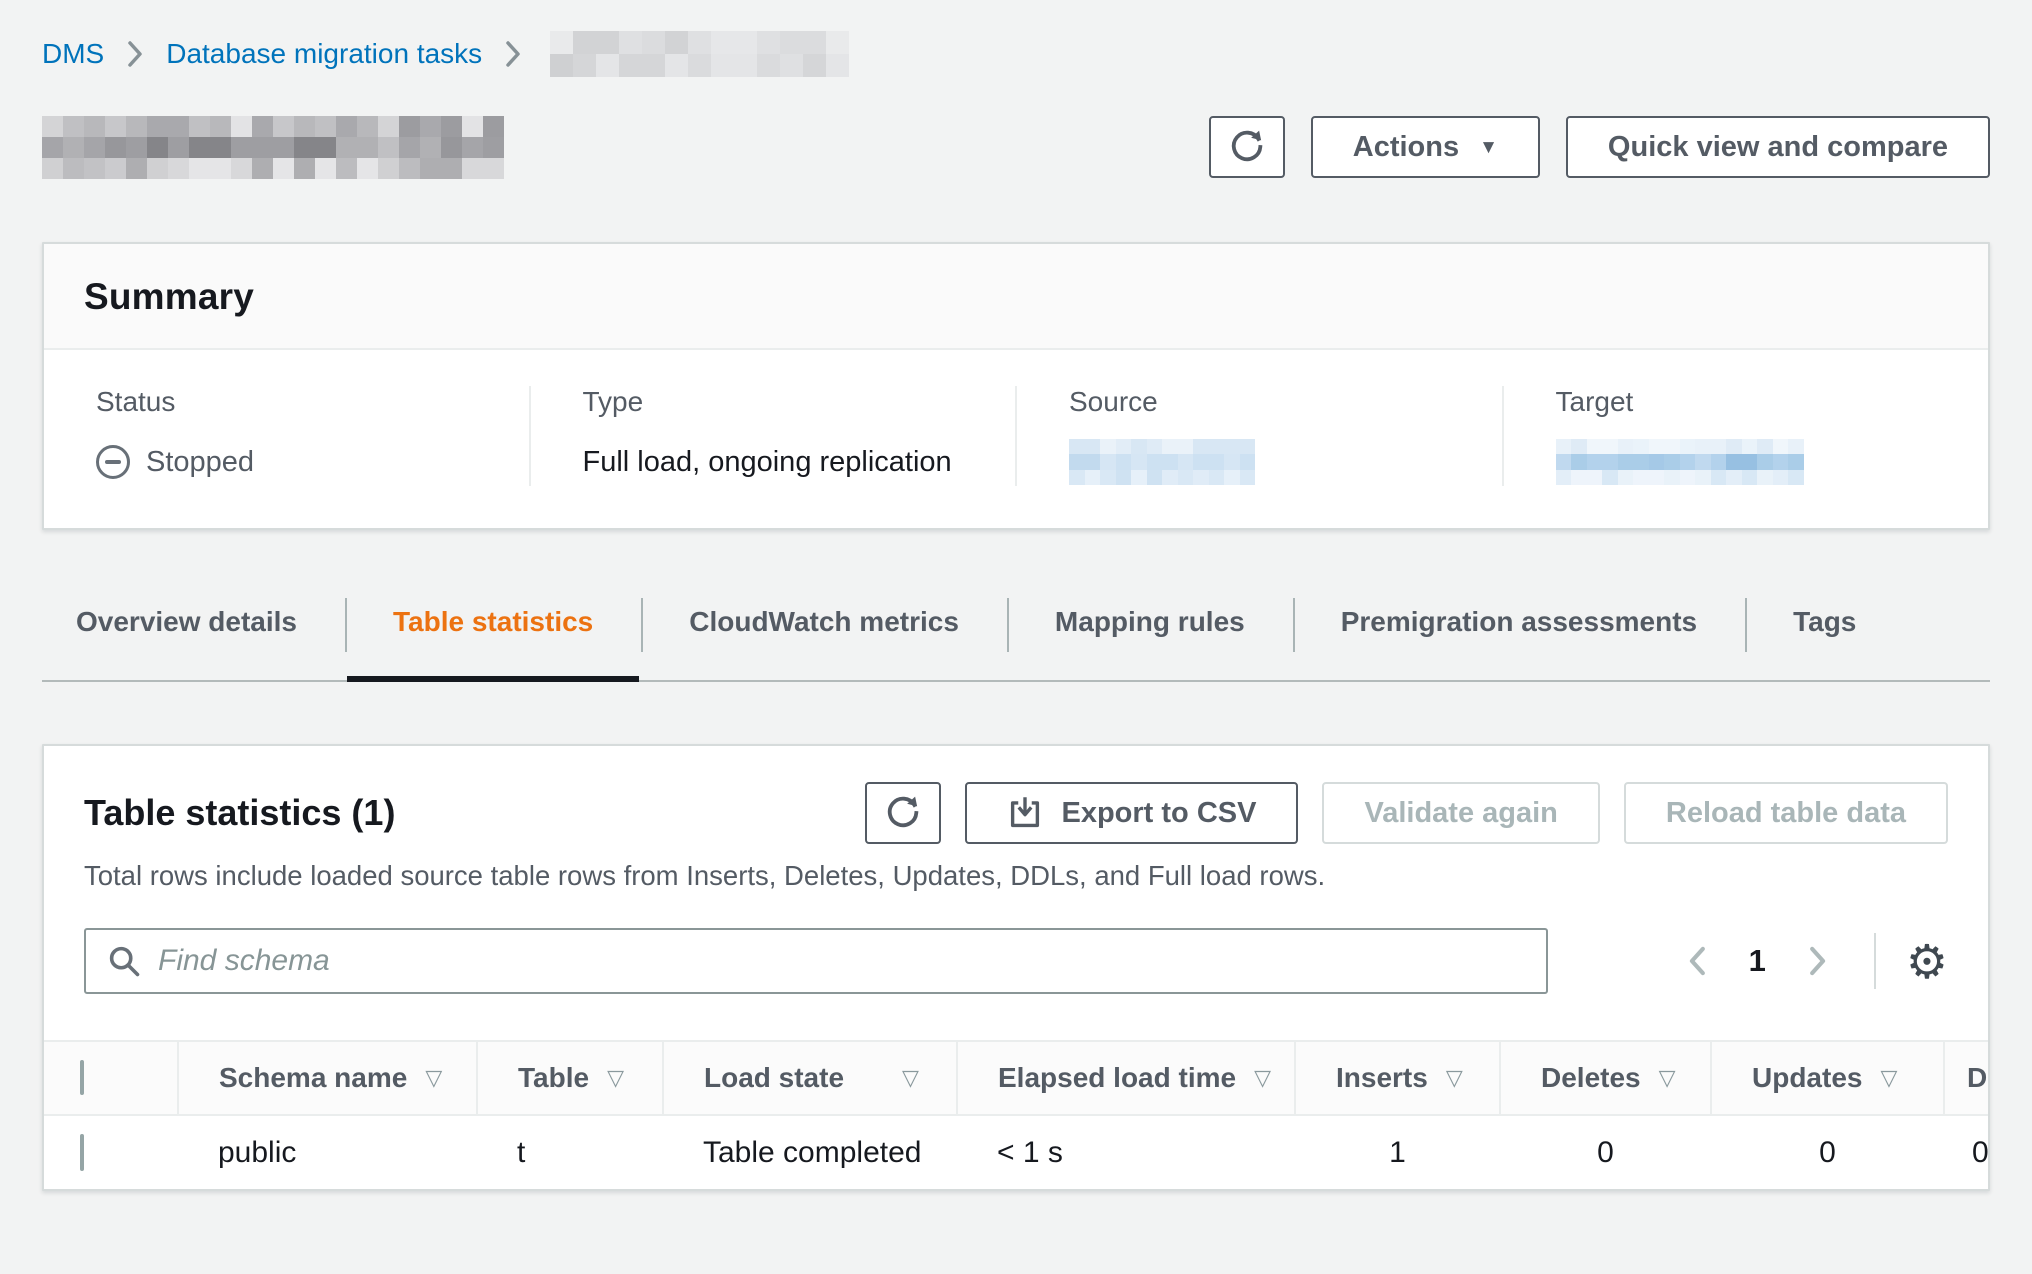  I want to click on pager-divider, so click(1874, 961).